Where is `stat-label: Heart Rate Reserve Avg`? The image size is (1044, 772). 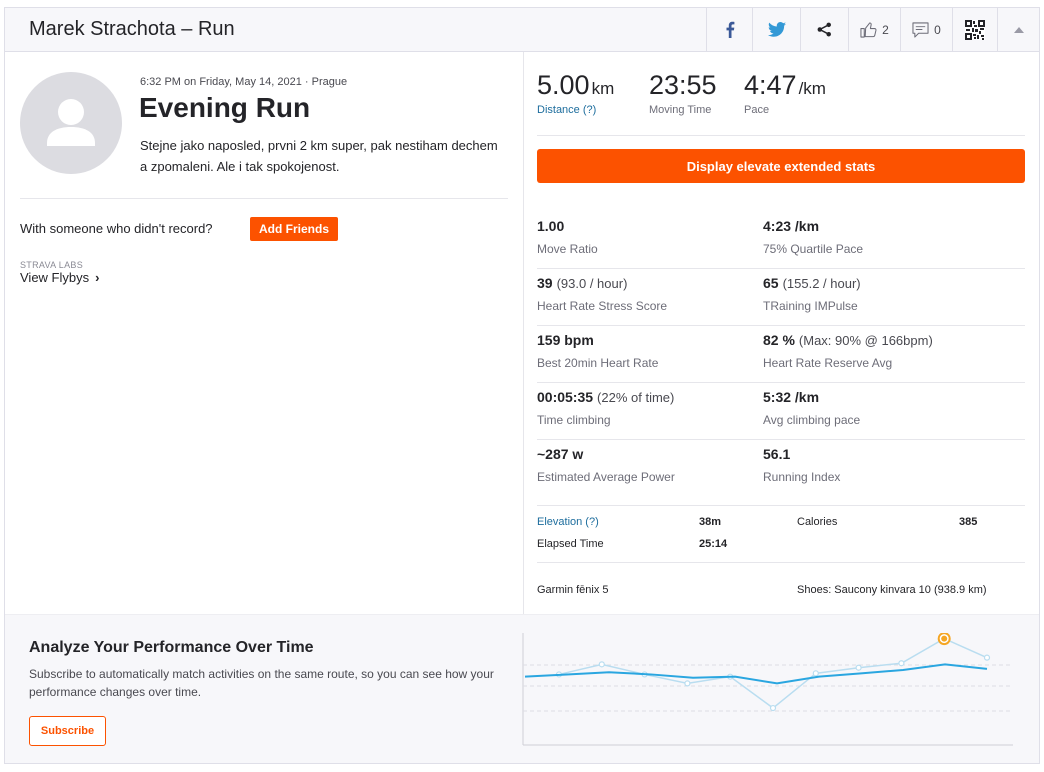 stat-label: Heart Rate Reserve Avg is located at coordinates (828, 363).